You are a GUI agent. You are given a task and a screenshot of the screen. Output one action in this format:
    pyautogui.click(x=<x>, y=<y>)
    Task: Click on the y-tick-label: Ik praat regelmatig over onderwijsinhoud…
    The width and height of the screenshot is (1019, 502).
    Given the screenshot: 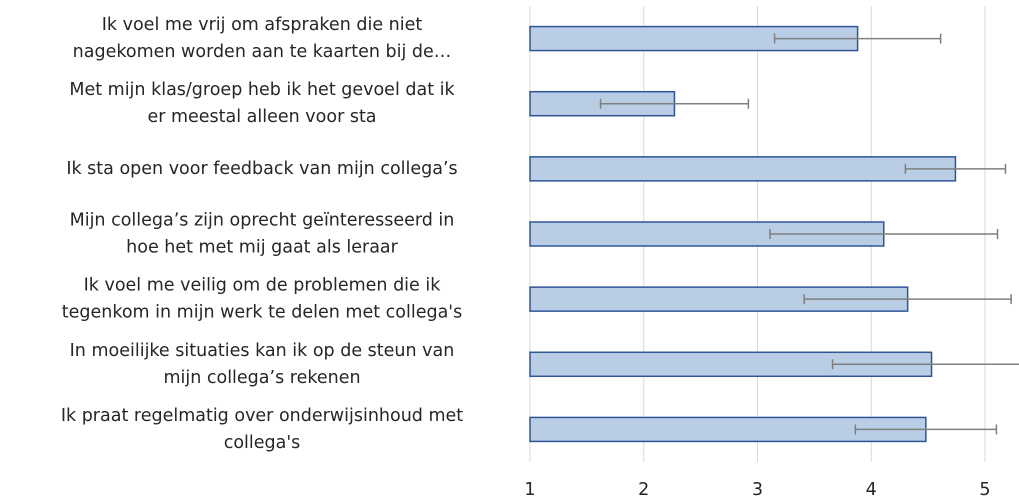 What is the action you would take?
    pyautogui.click(x=262, y=416)
    